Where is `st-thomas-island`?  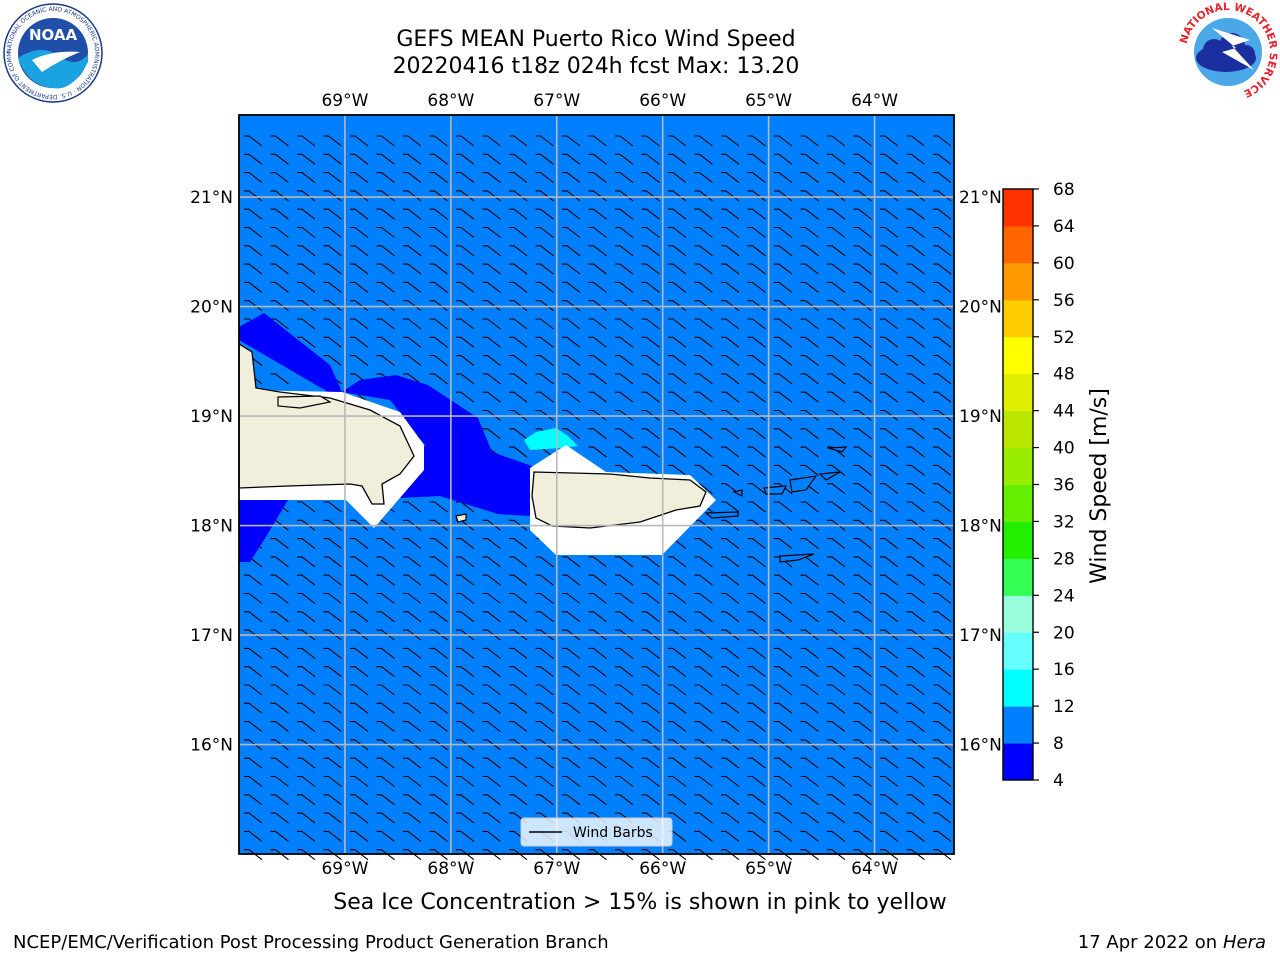
st-thomas-island is located at coordinates (775, 490).